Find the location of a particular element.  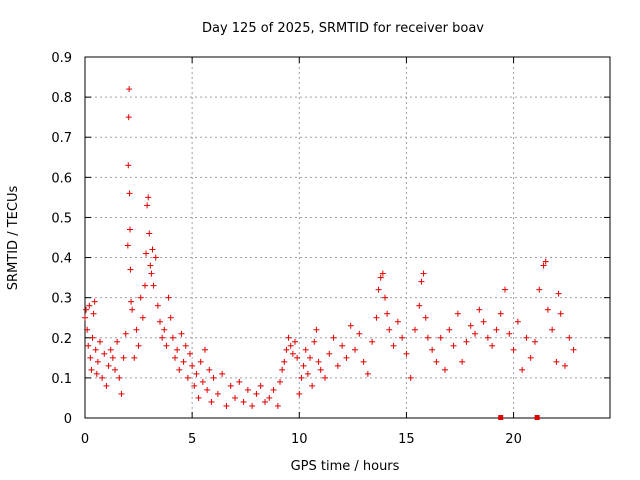

y-tick-label: 0 is located at coordinates (68, 419).